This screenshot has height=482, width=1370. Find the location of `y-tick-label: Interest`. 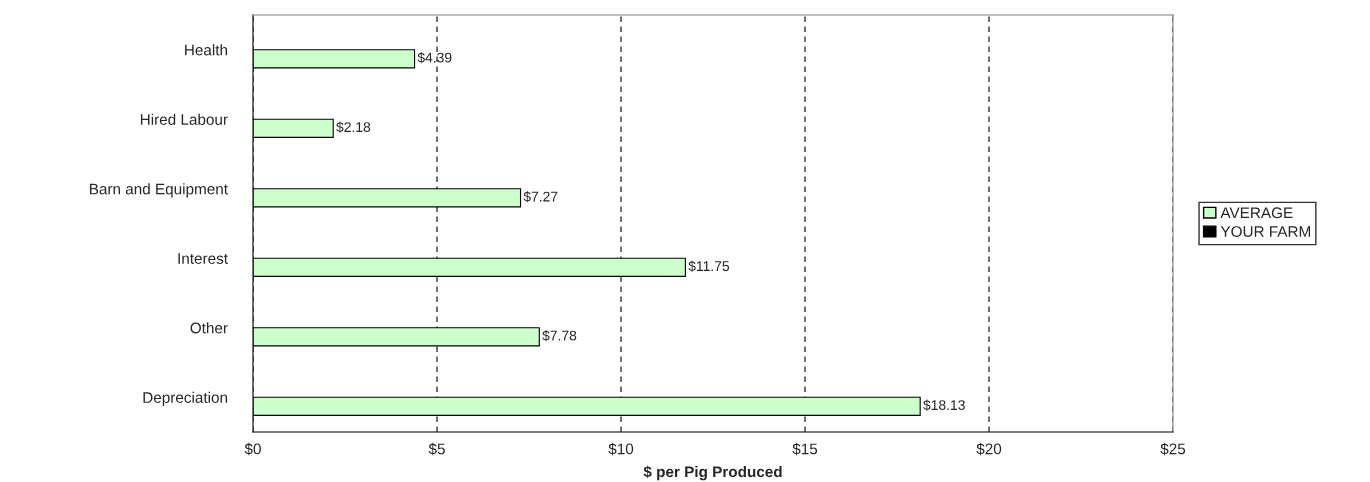

y-tick-label: Interest is located at coordinates (203, 258).